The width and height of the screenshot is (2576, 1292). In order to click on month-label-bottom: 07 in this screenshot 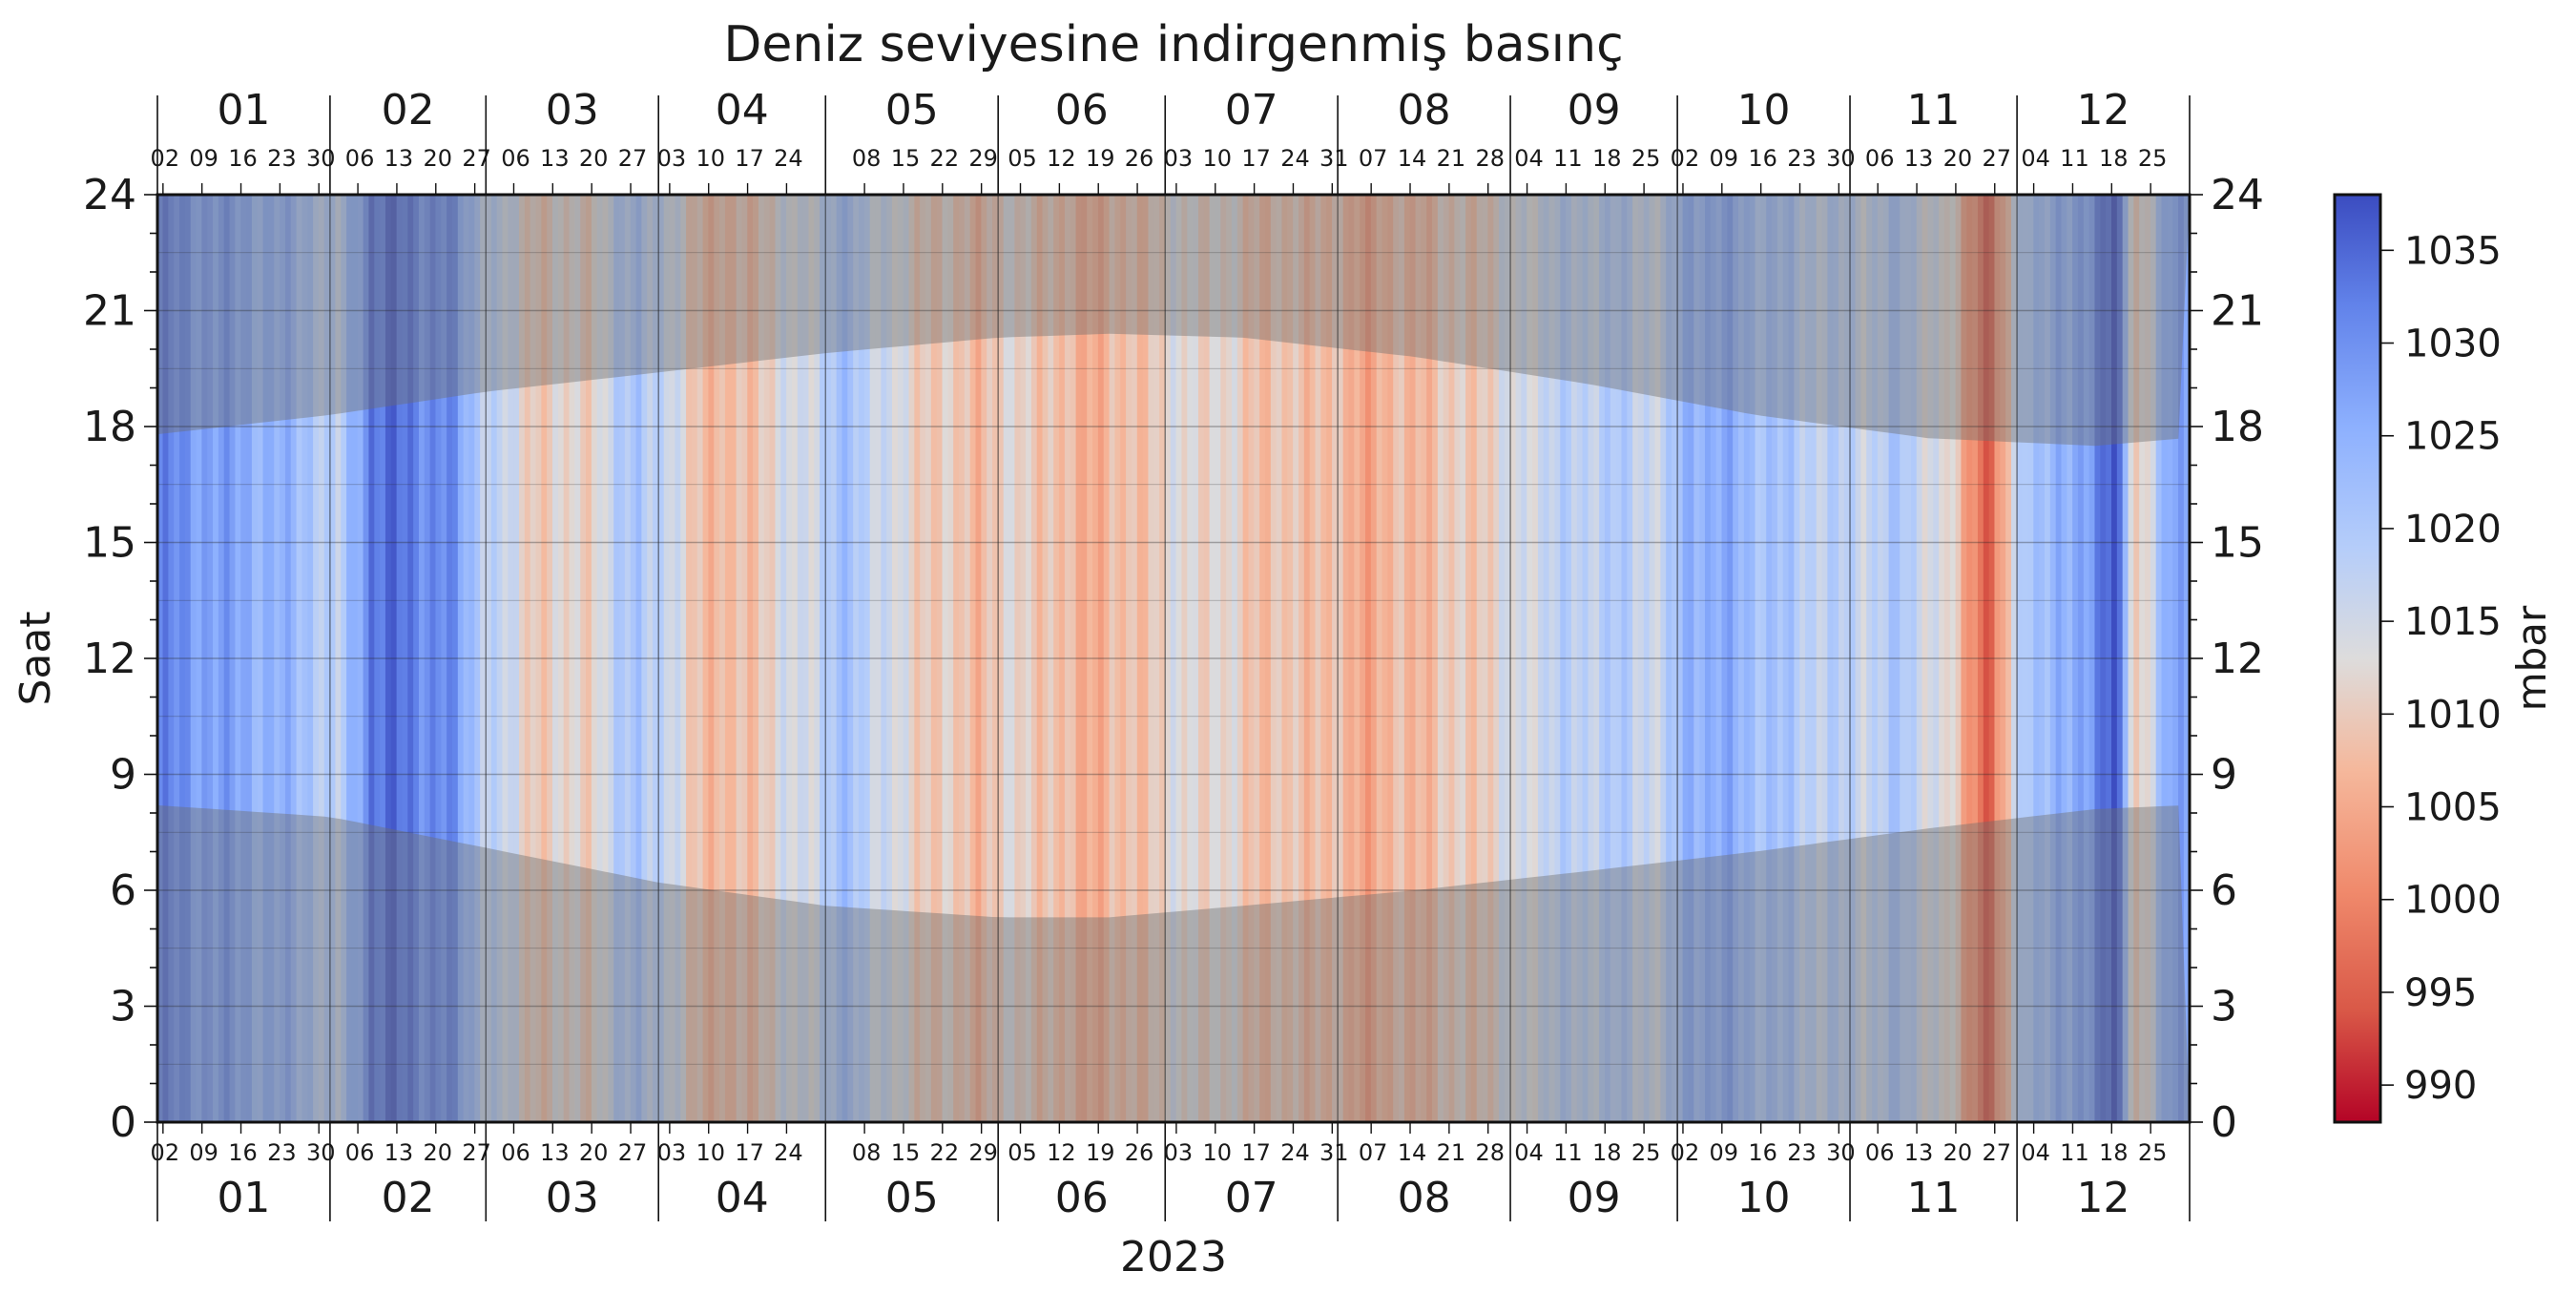, I will do `click(1251, 1198)`.